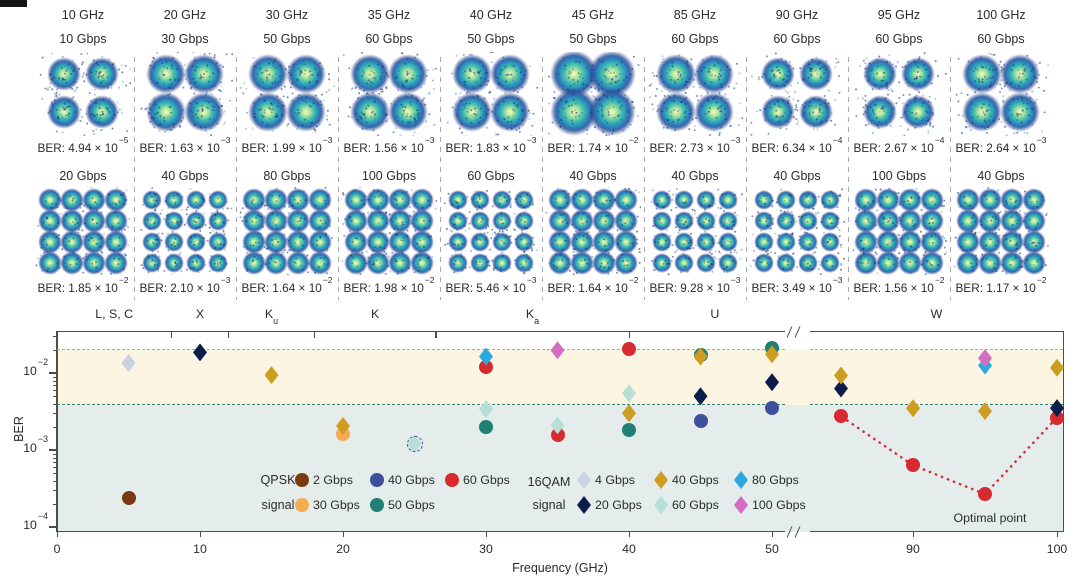 The height and width of the screenshot is (579, 1080). Describe the element at coordinates (791, 148) in the screenshot. I see `ber-mantissa: BER: 6.34 × 10` at that location.